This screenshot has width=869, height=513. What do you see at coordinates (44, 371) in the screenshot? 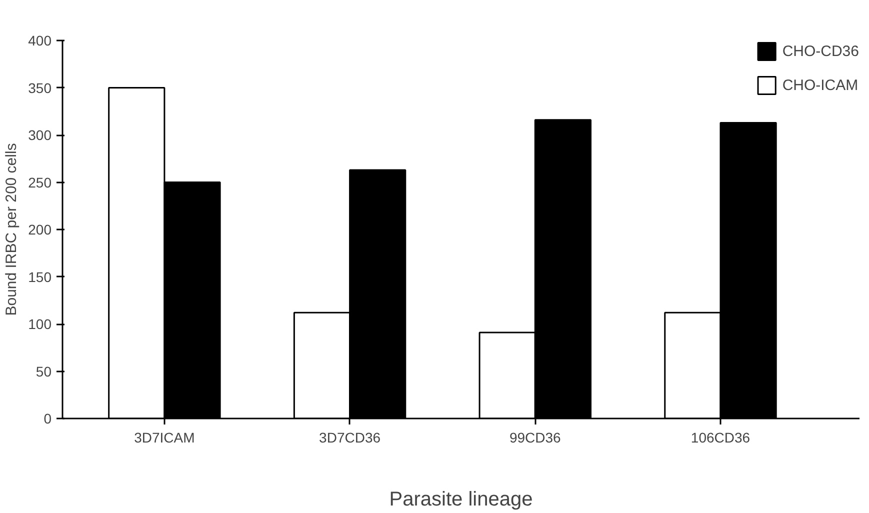
I see `y-tick-label: 50` at bounding box center [44, 371].